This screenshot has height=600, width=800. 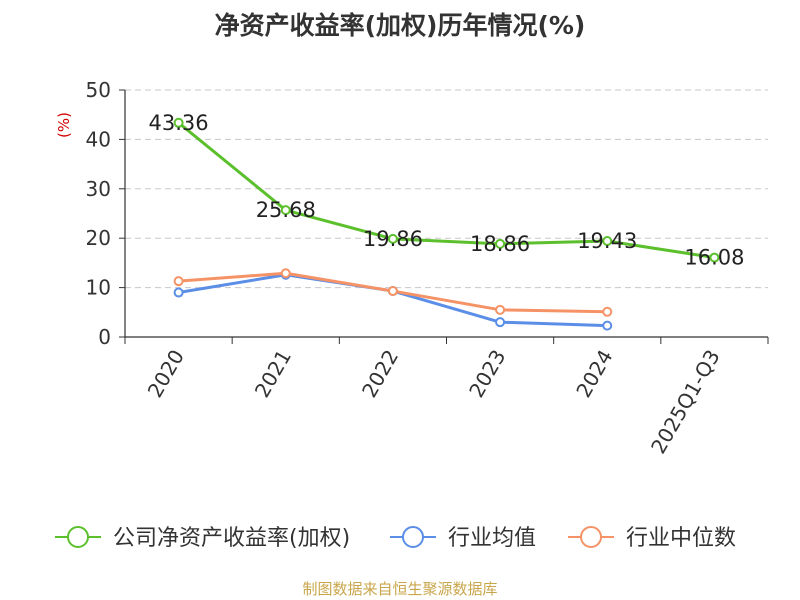 I want to click on data-label: 16.08, so click(x=714, y=258).